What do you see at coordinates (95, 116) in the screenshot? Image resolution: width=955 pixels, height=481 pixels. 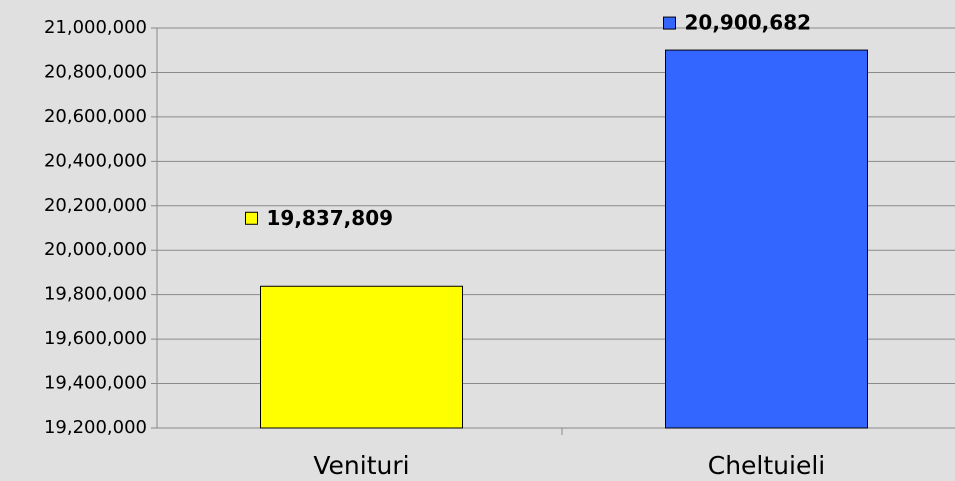 I see `y-tick-label: 20,600,000` at bounding box center [95, 116].